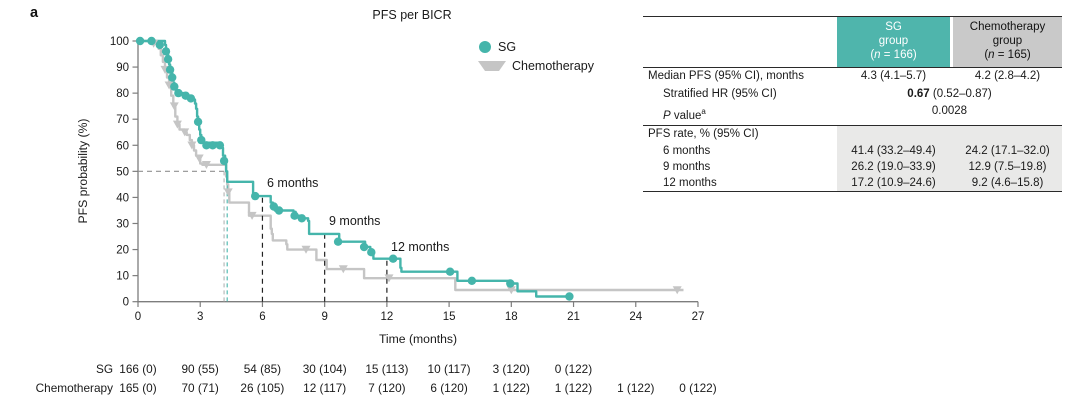 The image size is (1080, 410). What do you see at coordinates (553, 65) in the screenshot?
I see `legend-label-chemotherapy: Chemotherapy` at bounding box center [553, 65].